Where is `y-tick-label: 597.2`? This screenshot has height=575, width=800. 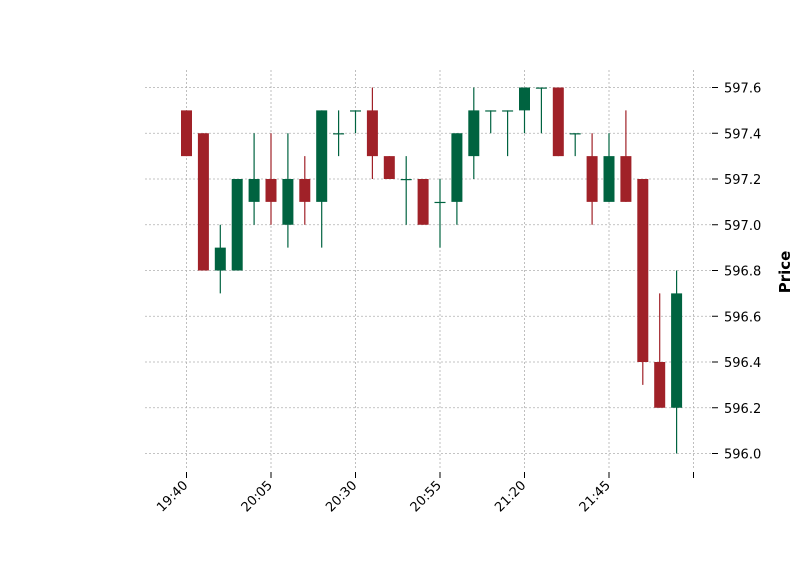
y-tick-label: 597.2 is located at coordinates (742, 180).